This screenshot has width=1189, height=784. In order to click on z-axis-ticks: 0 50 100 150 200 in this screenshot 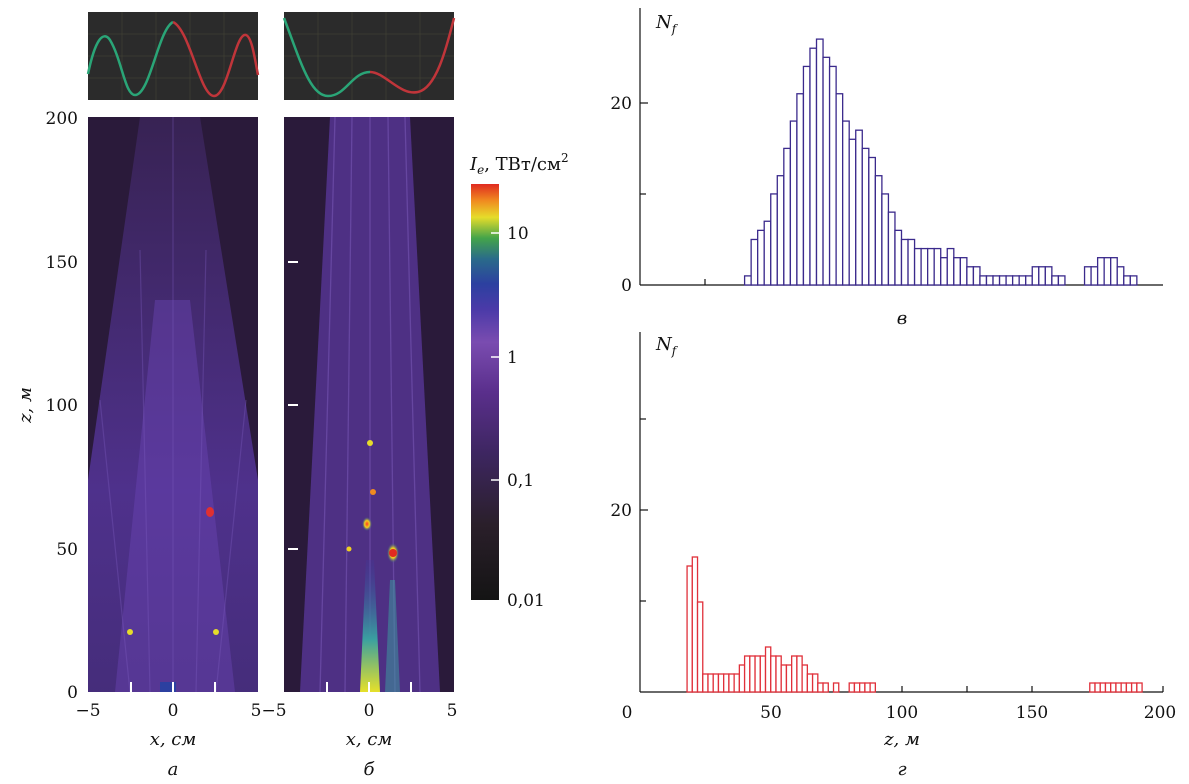, I will do `click(62, 406)`.